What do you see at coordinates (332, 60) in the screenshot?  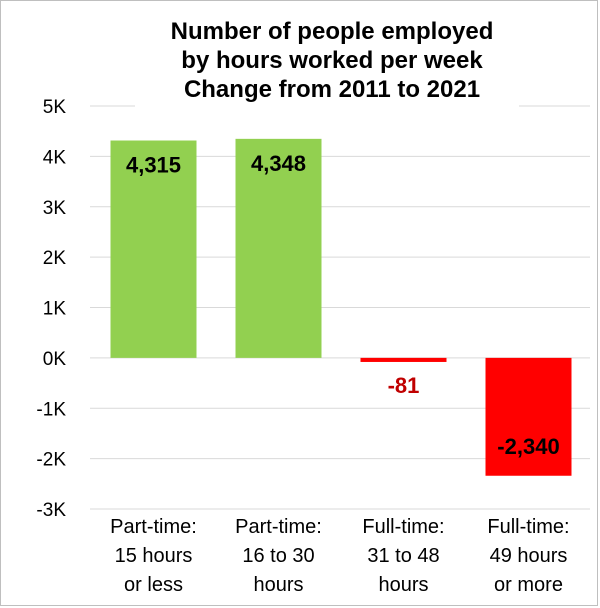 I see `chart-title: by hours worked per week` at bounding box center [332, 60].